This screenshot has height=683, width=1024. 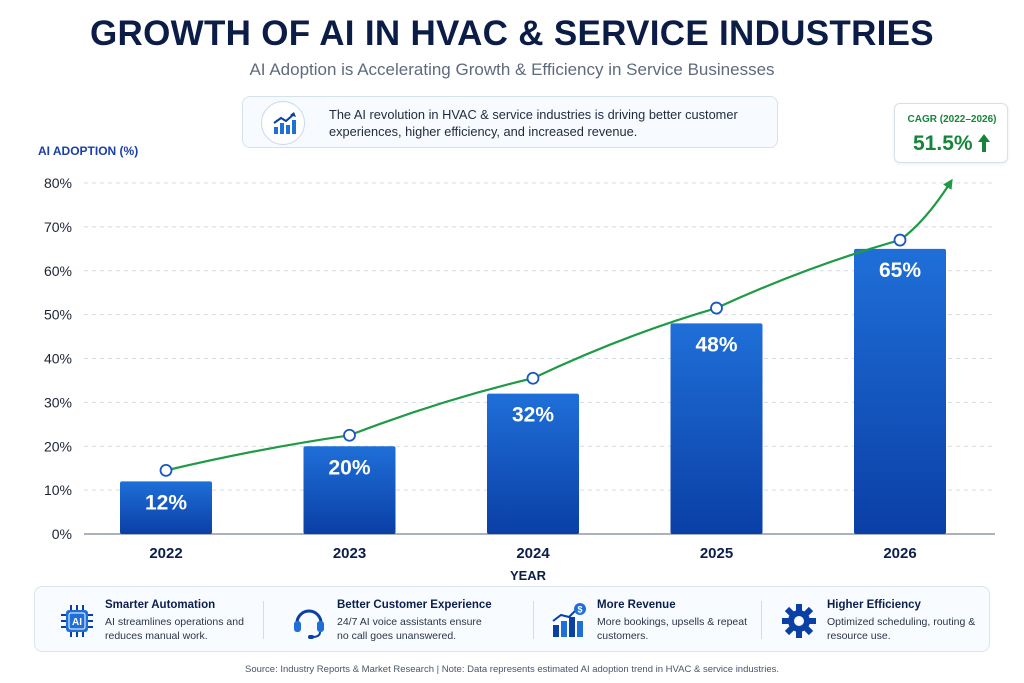 What do you see at coordinates (283, 123) in the screenshot?
I see `growth-chart-icon` at bounding box center [283, 123].